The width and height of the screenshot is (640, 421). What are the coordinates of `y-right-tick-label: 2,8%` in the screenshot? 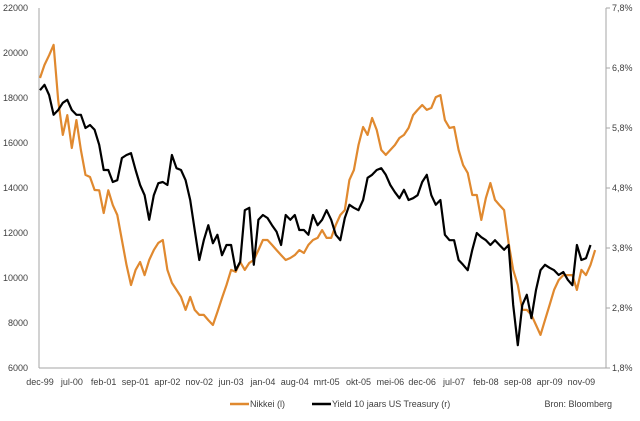 It's located at (622, 308).